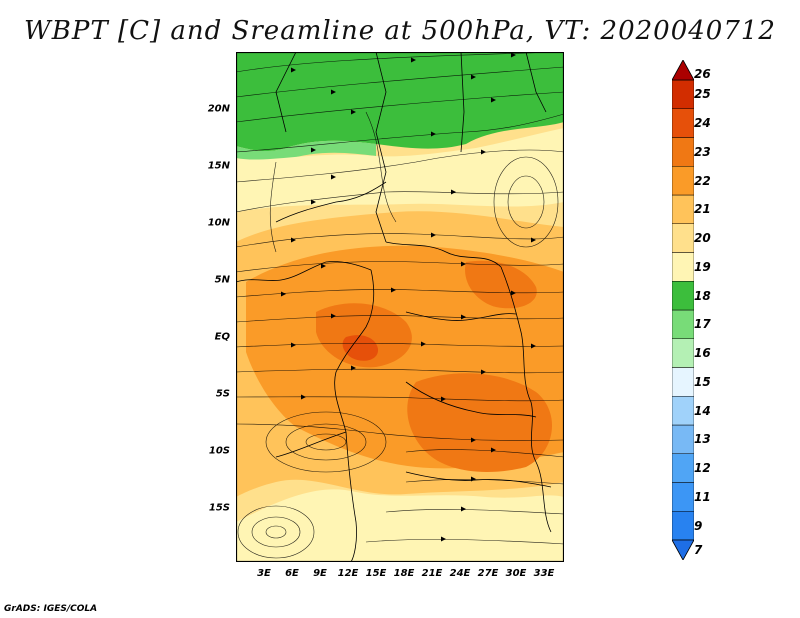  What do you see at coordinates (51, 609) in the screenshot?
I see `credit-text: GrADS: IGES/COLA` at bounding box center [51, 609].